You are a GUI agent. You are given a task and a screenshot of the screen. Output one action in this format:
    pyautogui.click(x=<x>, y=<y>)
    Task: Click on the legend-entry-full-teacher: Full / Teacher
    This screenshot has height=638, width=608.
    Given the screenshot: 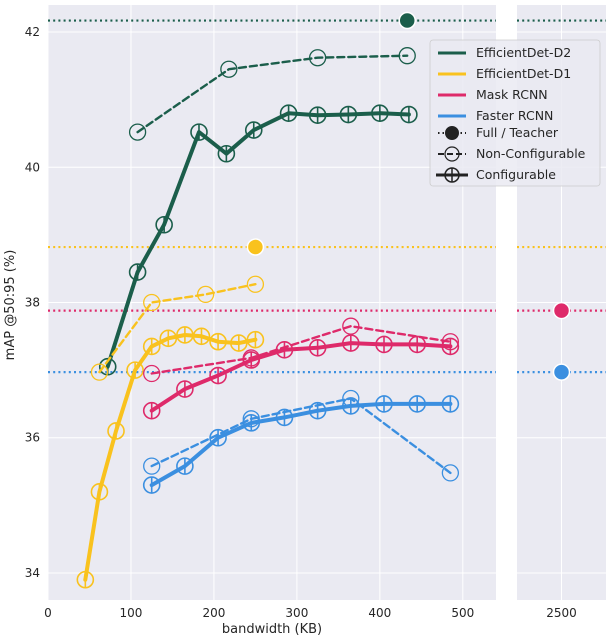 What is the action you would take?
    pyautogui.click(x=498, y=132)
    